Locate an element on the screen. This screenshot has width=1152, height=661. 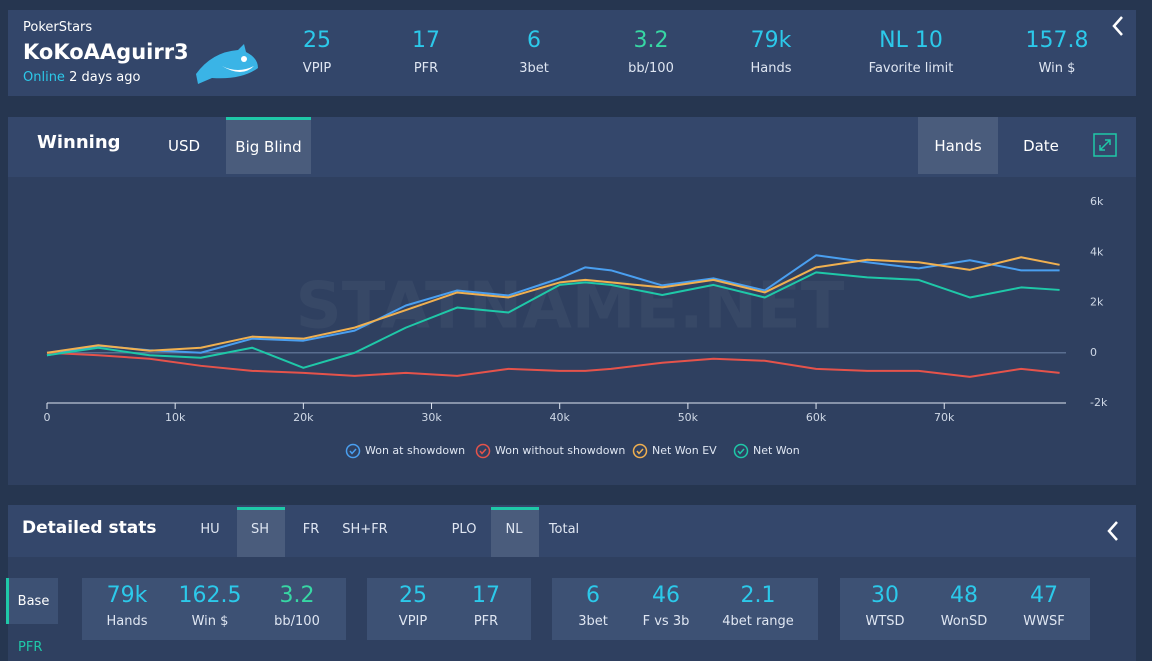
legend-item: Won without showdown is located at coordinates (550, 451).